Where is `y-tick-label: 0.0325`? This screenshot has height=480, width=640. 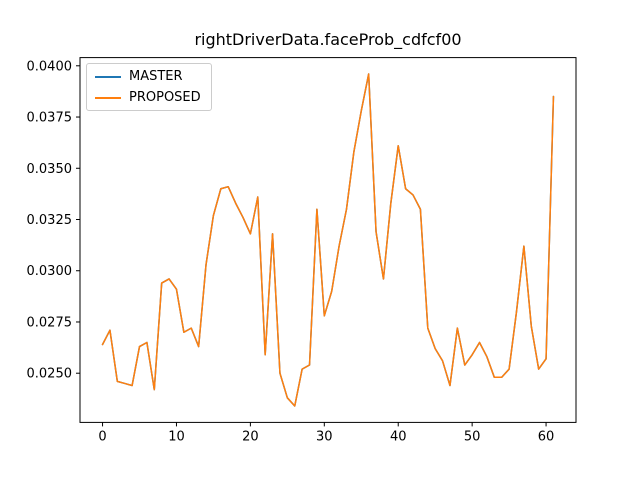 y-tick-label: 0.0325 is located at coordinates (50, 220).